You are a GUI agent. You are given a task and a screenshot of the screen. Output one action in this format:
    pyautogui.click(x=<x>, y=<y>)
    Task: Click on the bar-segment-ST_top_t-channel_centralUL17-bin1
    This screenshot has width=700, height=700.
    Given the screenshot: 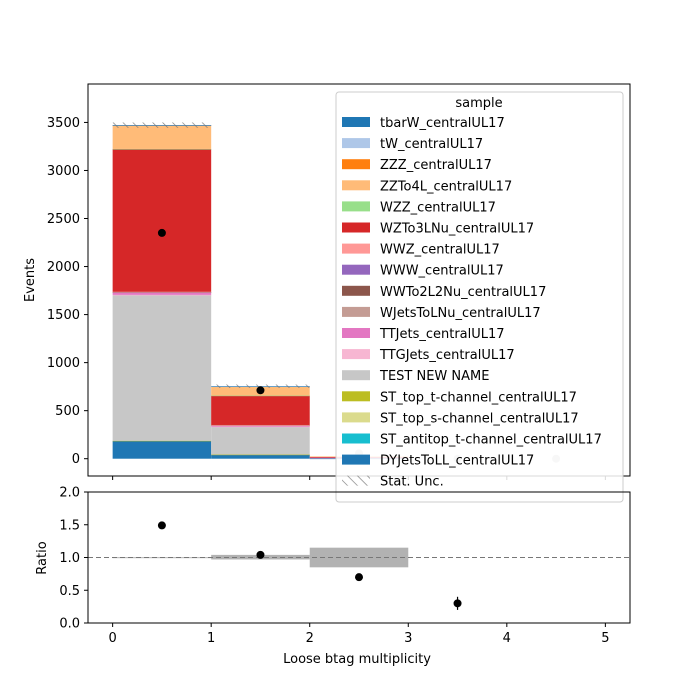 What is the action you would take?
    pyautogui.click(x=260, y=455)
    